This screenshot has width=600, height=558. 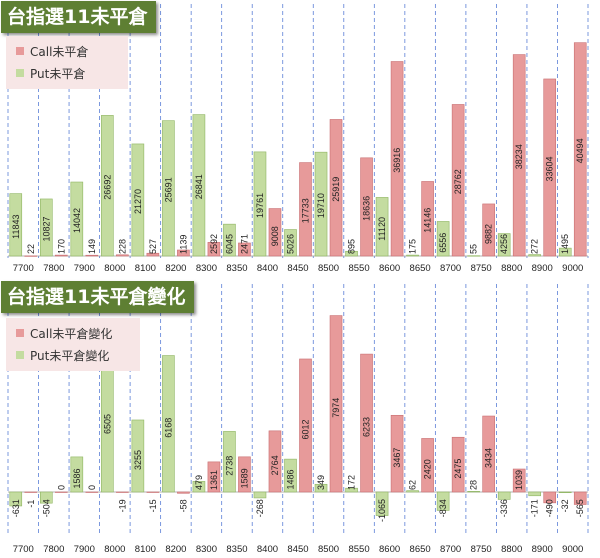 What do you see at coordinates (367, 208) in the screenshot?
I see `call-value-label: 18636` at bounding box center [367, 208].